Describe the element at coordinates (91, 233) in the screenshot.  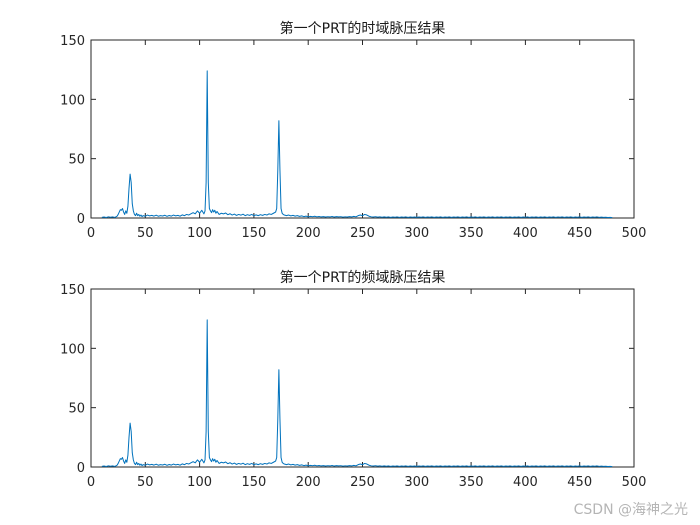
I see `chart-1-x-tick-label: 0` at that location.